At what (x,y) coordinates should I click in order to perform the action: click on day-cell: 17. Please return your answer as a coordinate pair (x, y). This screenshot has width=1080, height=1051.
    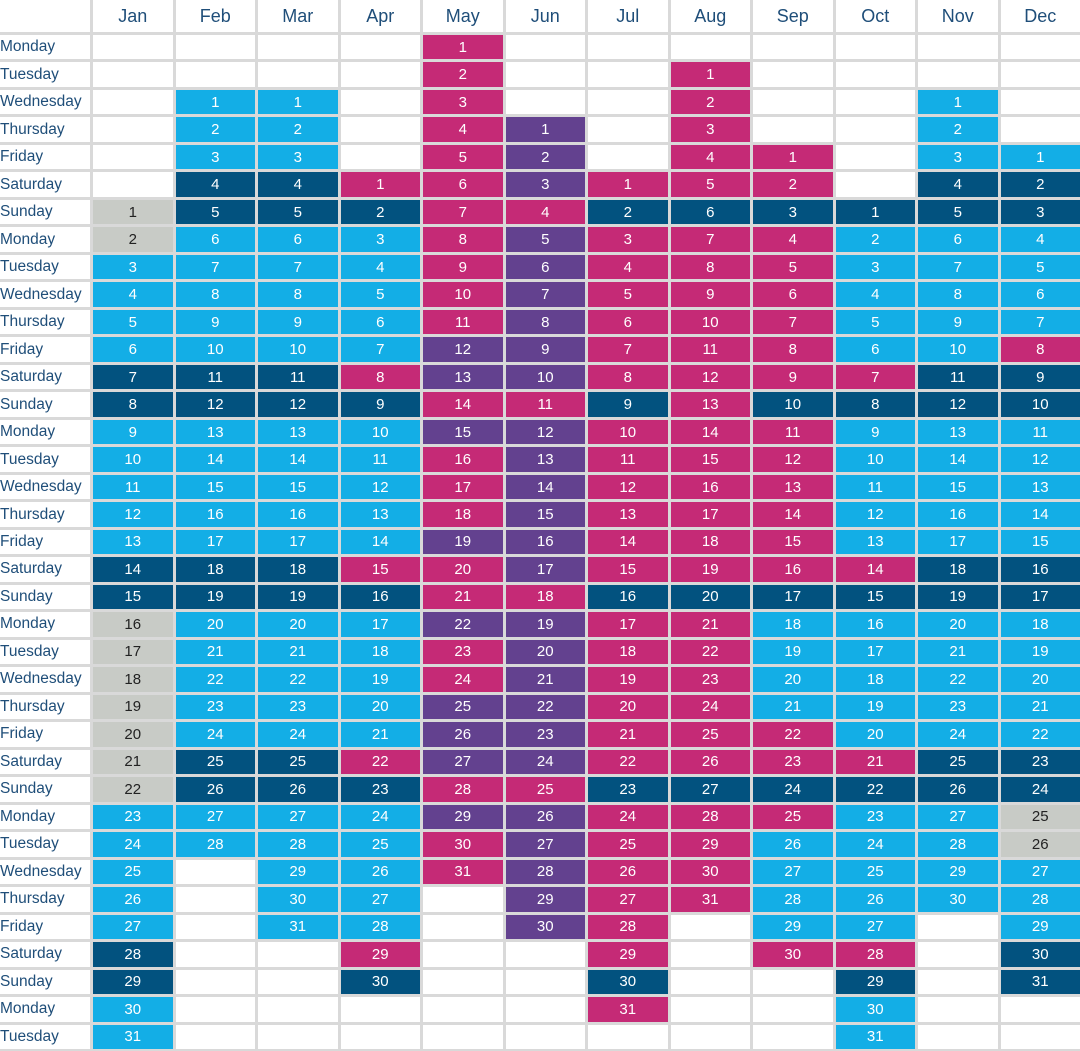
    Looking at the image, I should click on (710, 514).